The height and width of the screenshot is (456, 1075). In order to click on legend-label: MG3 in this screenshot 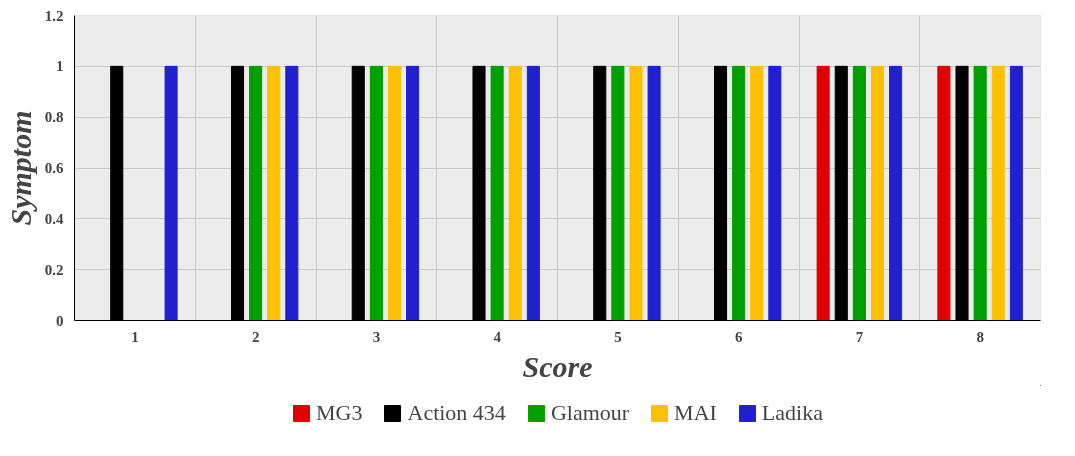, I will do `click(339, 412)`.